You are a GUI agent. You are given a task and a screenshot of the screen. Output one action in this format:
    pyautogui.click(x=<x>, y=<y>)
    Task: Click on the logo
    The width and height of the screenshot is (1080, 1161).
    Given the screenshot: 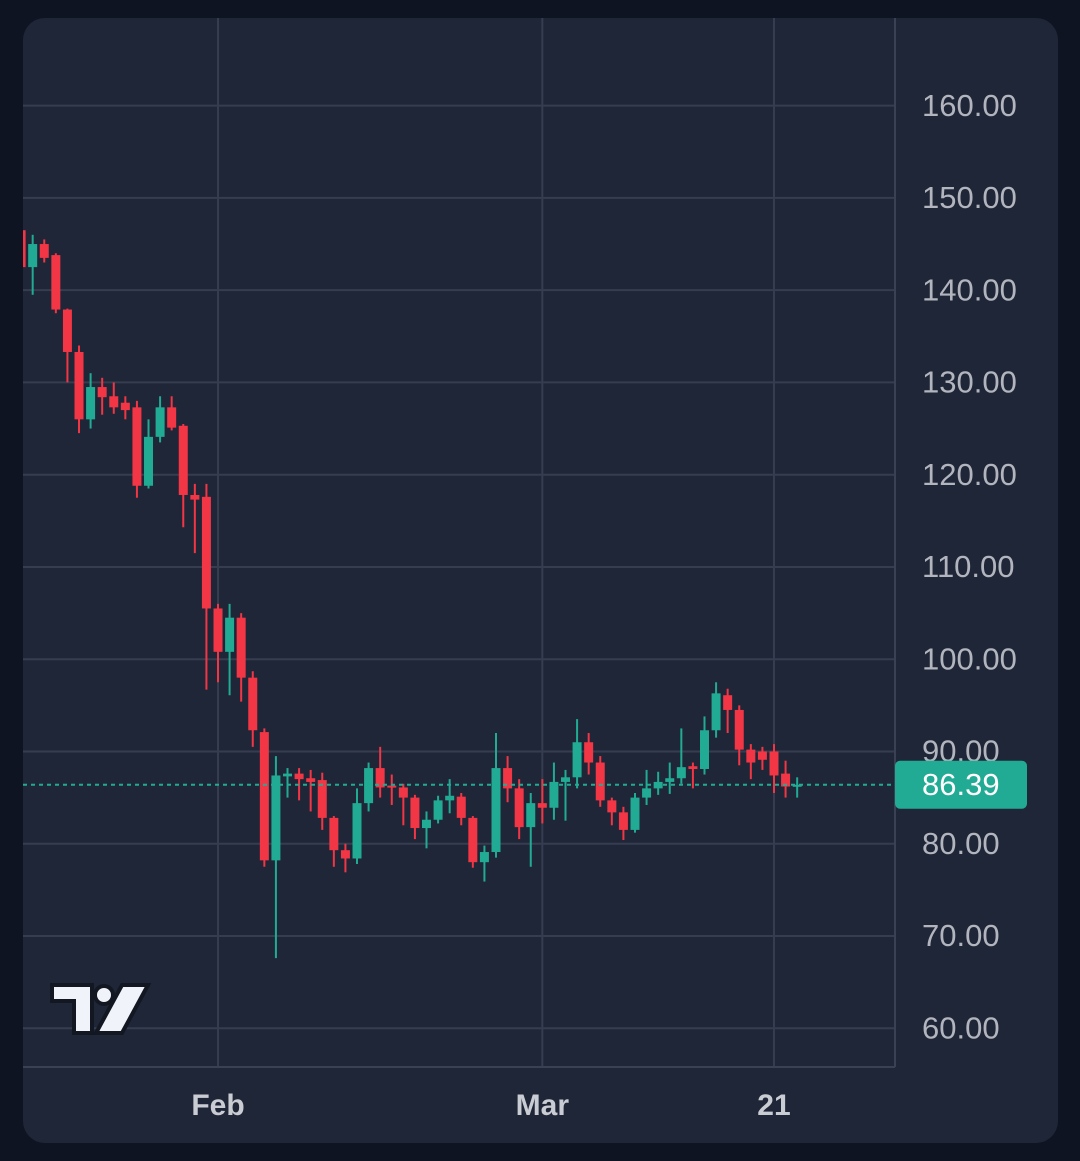 What is the action you would take?
    pyautogui.click(x=101, y=1009)
    